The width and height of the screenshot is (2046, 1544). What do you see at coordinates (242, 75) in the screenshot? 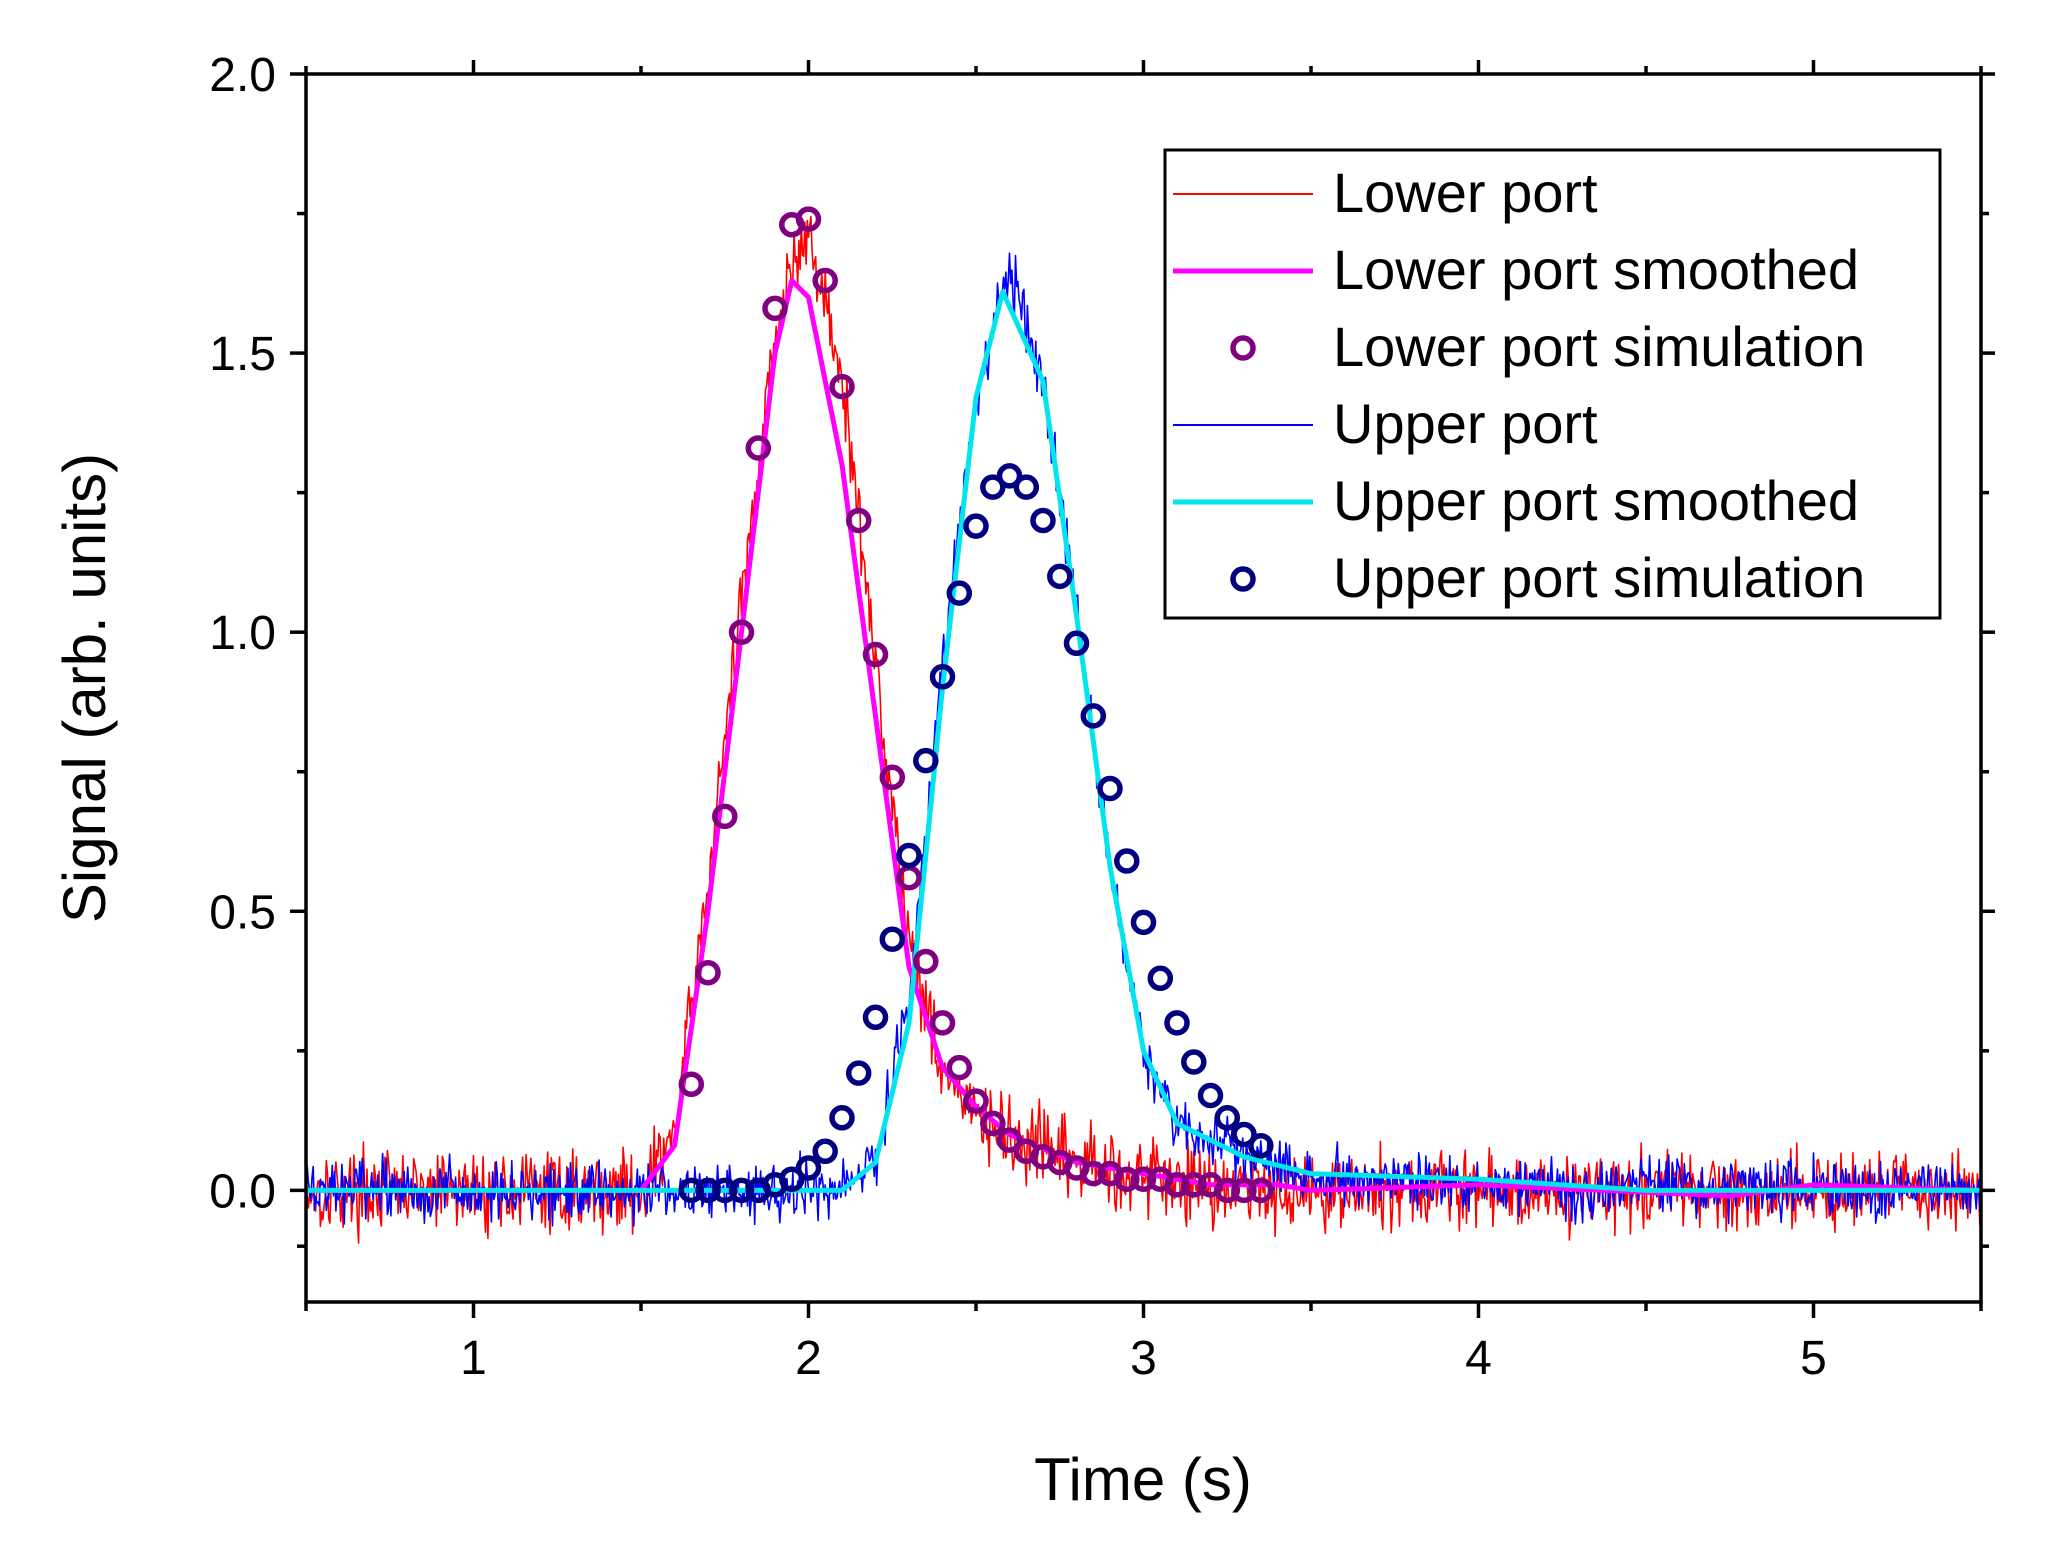
I see `y-tick-label: 2.0` at bounding box center [242, 75].